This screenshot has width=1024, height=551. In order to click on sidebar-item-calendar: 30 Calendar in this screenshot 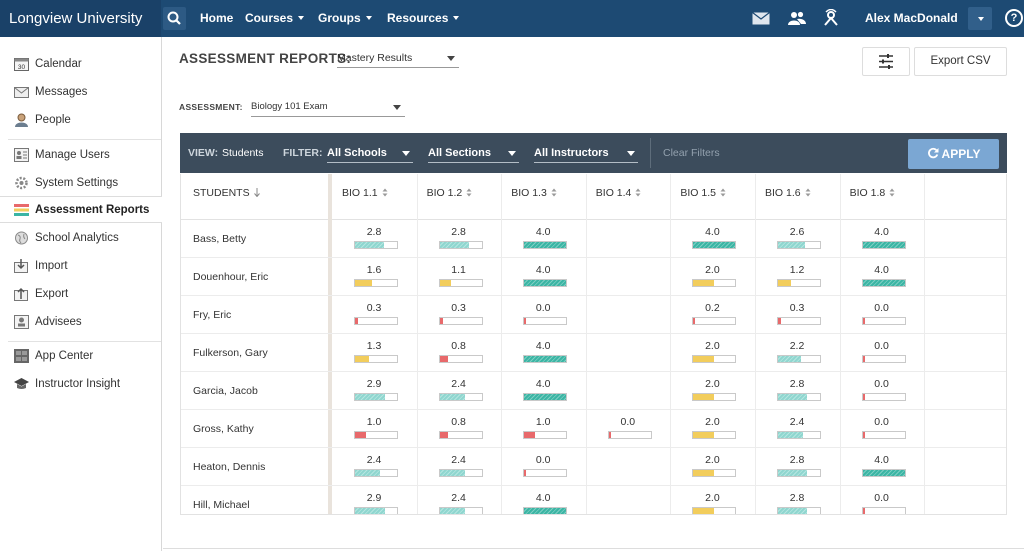, I will do `click(80, 64)`.